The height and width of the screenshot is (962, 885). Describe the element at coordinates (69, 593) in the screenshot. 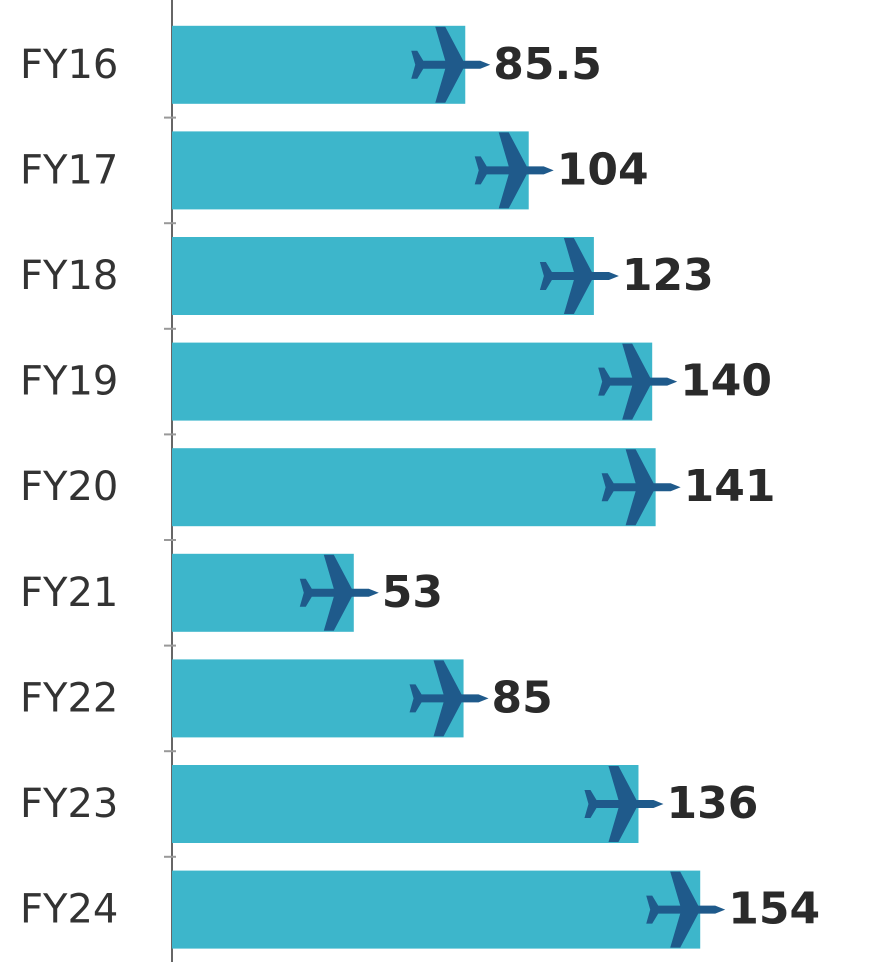

I see `y-tick-label: FY21` at that location.